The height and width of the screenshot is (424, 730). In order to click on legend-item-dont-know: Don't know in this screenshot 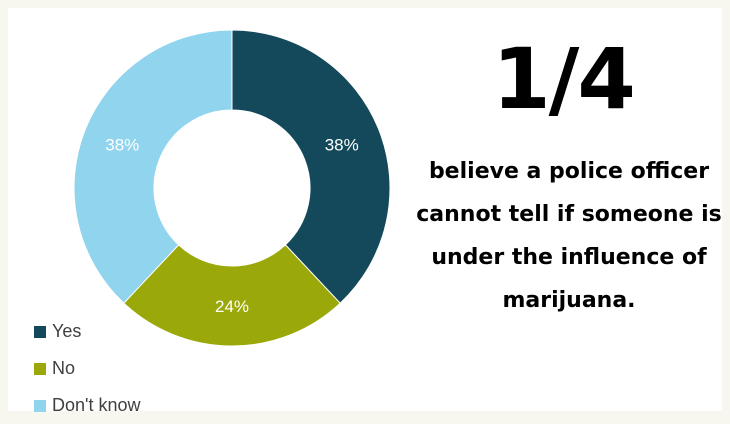, I will do `click(87, 405)`.